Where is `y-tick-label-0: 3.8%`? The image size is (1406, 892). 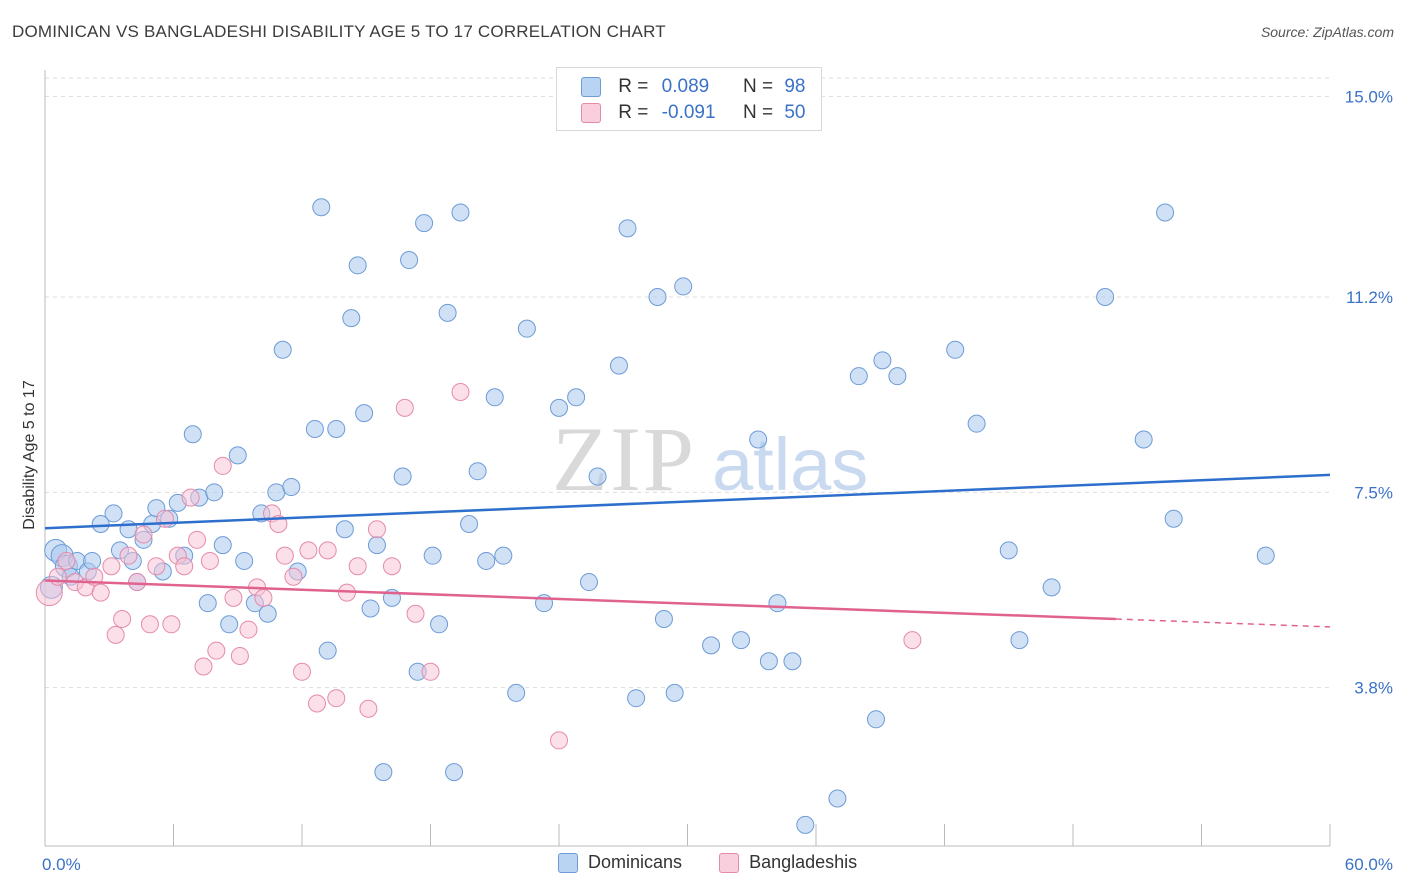 y-tick-label-0: 3.8% is located at coordinates (1373, 688).